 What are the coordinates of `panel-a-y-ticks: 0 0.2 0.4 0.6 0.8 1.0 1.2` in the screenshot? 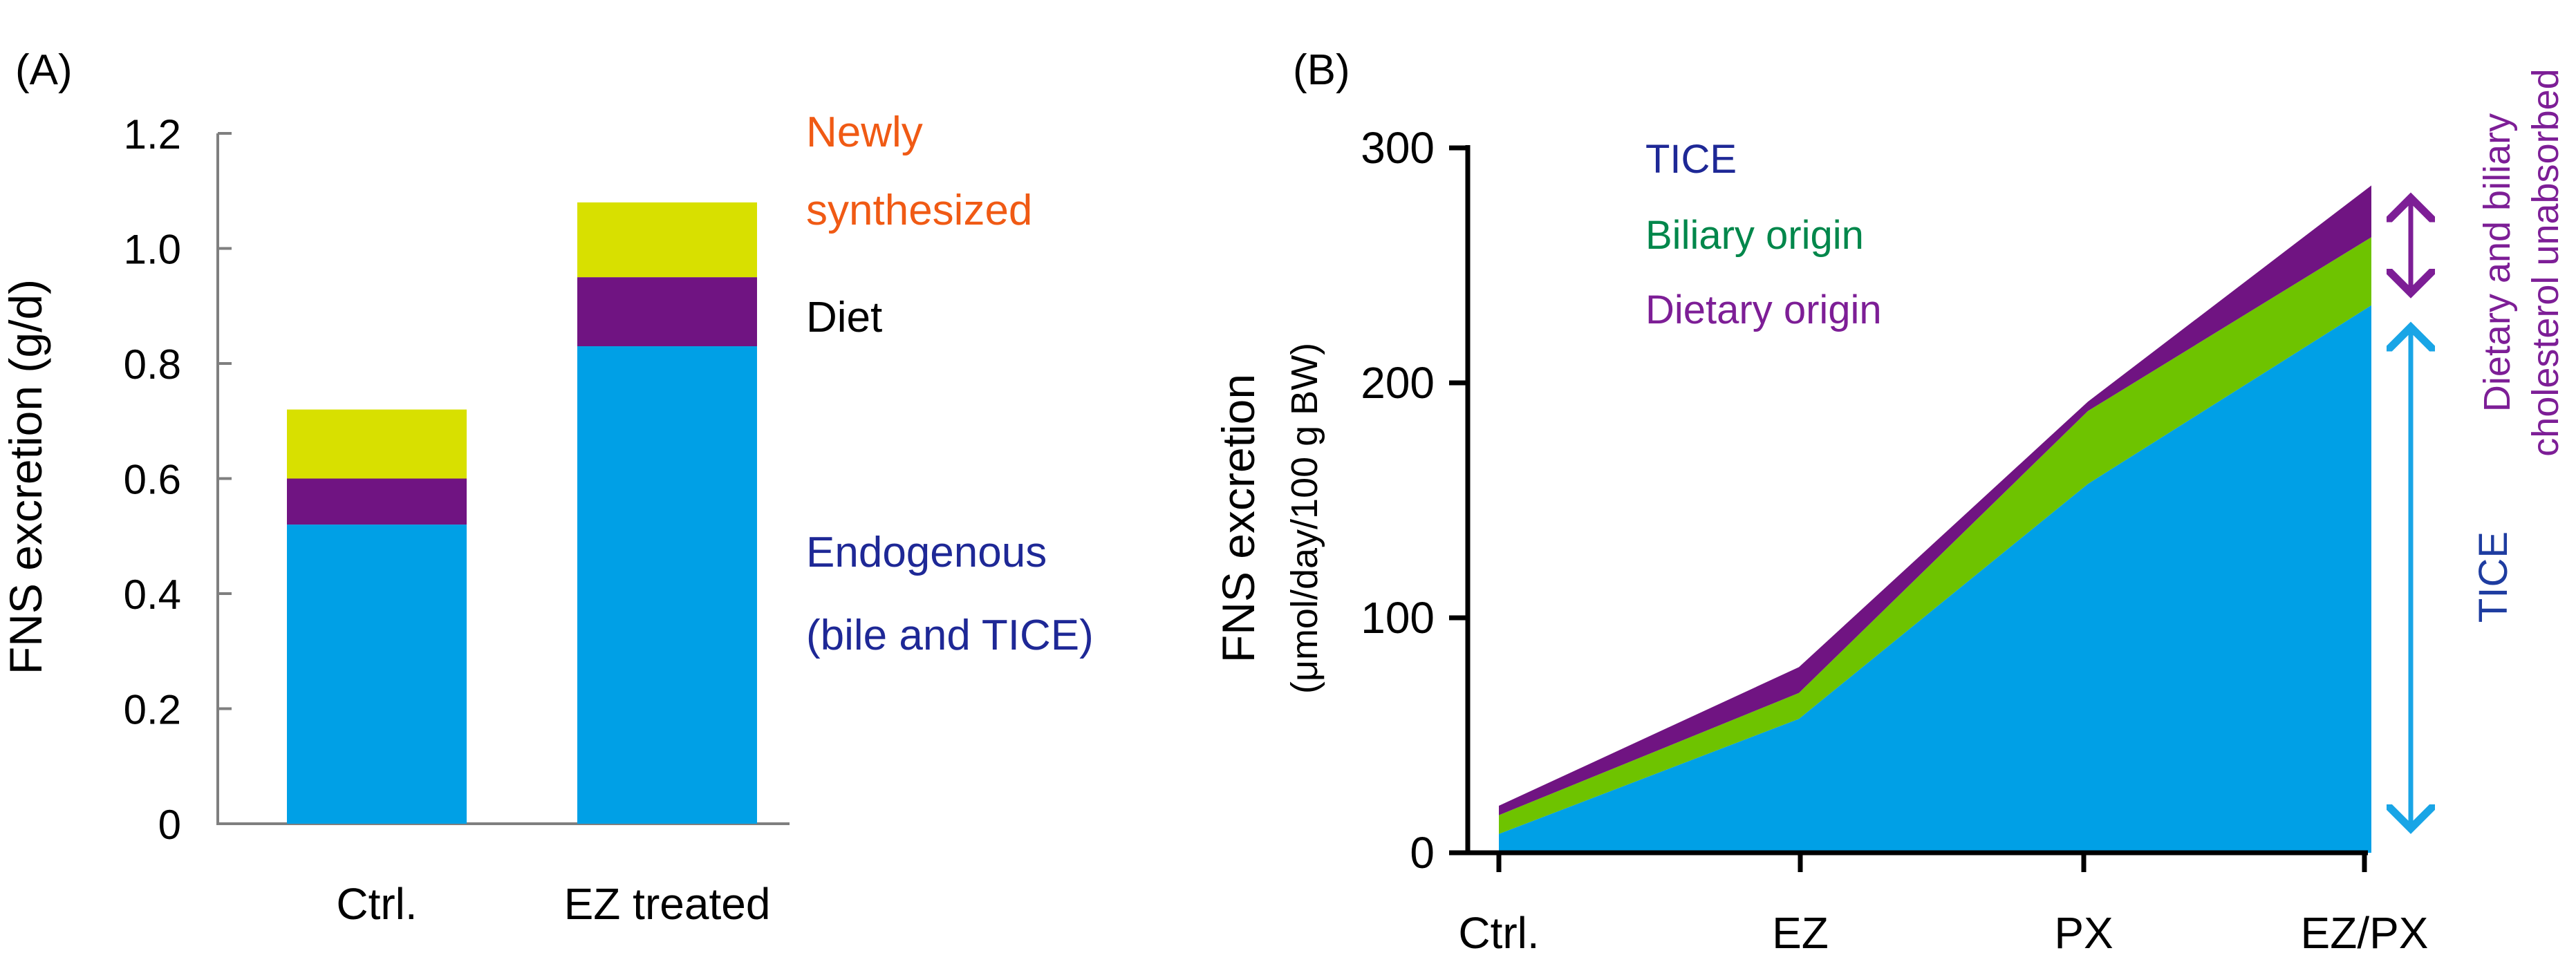 It's located at (178, 479).